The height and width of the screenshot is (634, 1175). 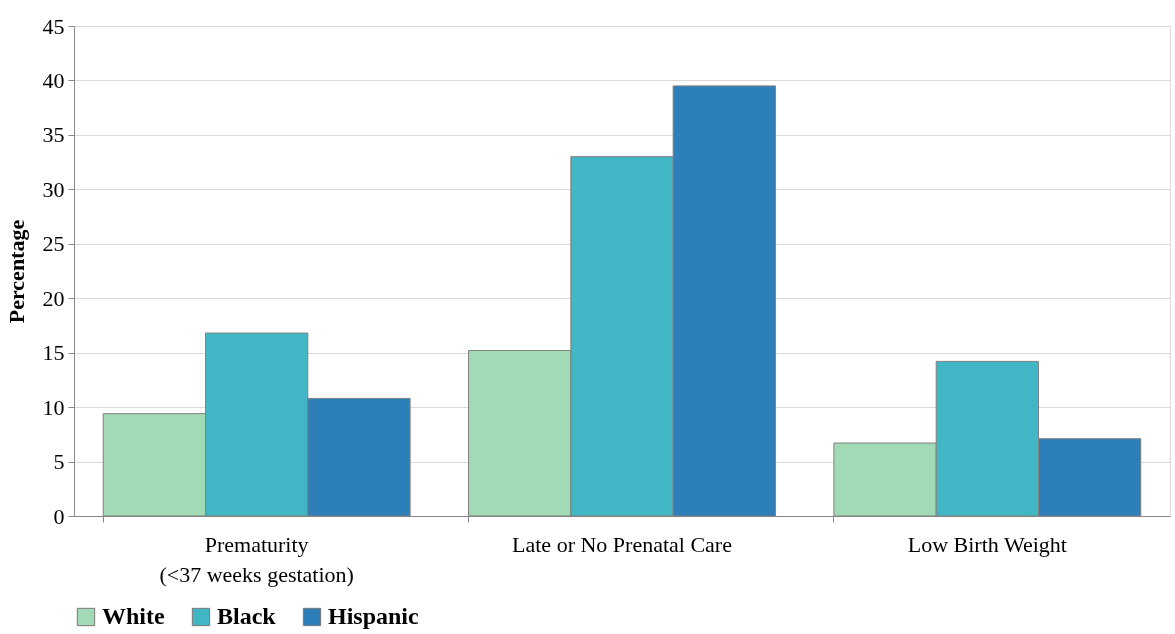 What do you see at coordinates (16, 271) in the screenshot?
I see `y-axis-title: Percentage` at bounding box center [16, 271].